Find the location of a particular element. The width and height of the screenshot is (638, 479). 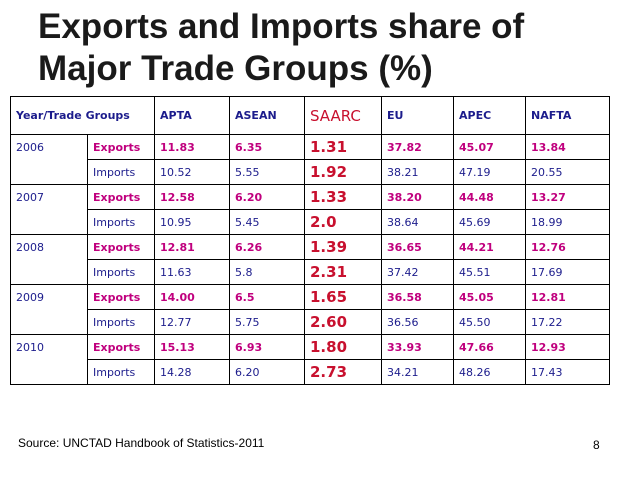

nafta-value-cell: 13.84 is located at coordinates (567, 147).